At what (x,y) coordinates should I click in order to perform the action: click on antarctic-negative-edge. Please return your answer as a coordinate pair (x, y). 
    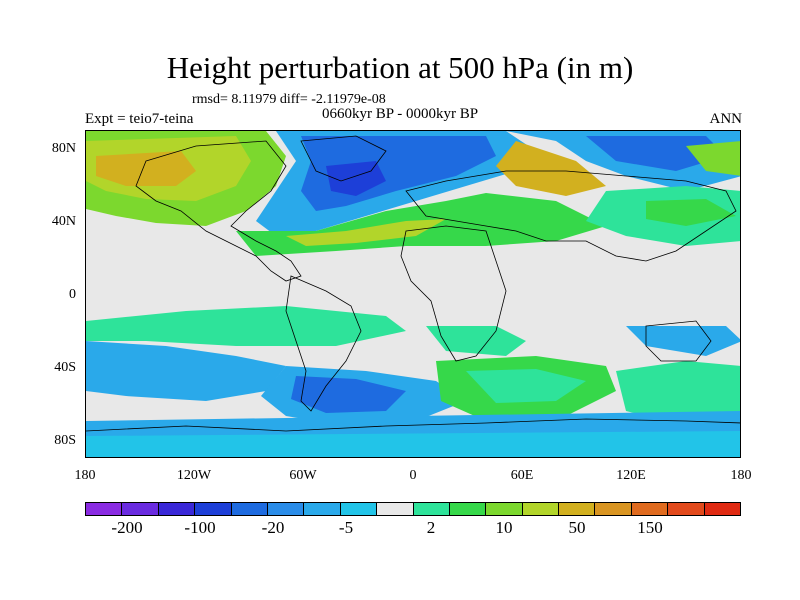
    Looking at the image, I should click on (413, 444).